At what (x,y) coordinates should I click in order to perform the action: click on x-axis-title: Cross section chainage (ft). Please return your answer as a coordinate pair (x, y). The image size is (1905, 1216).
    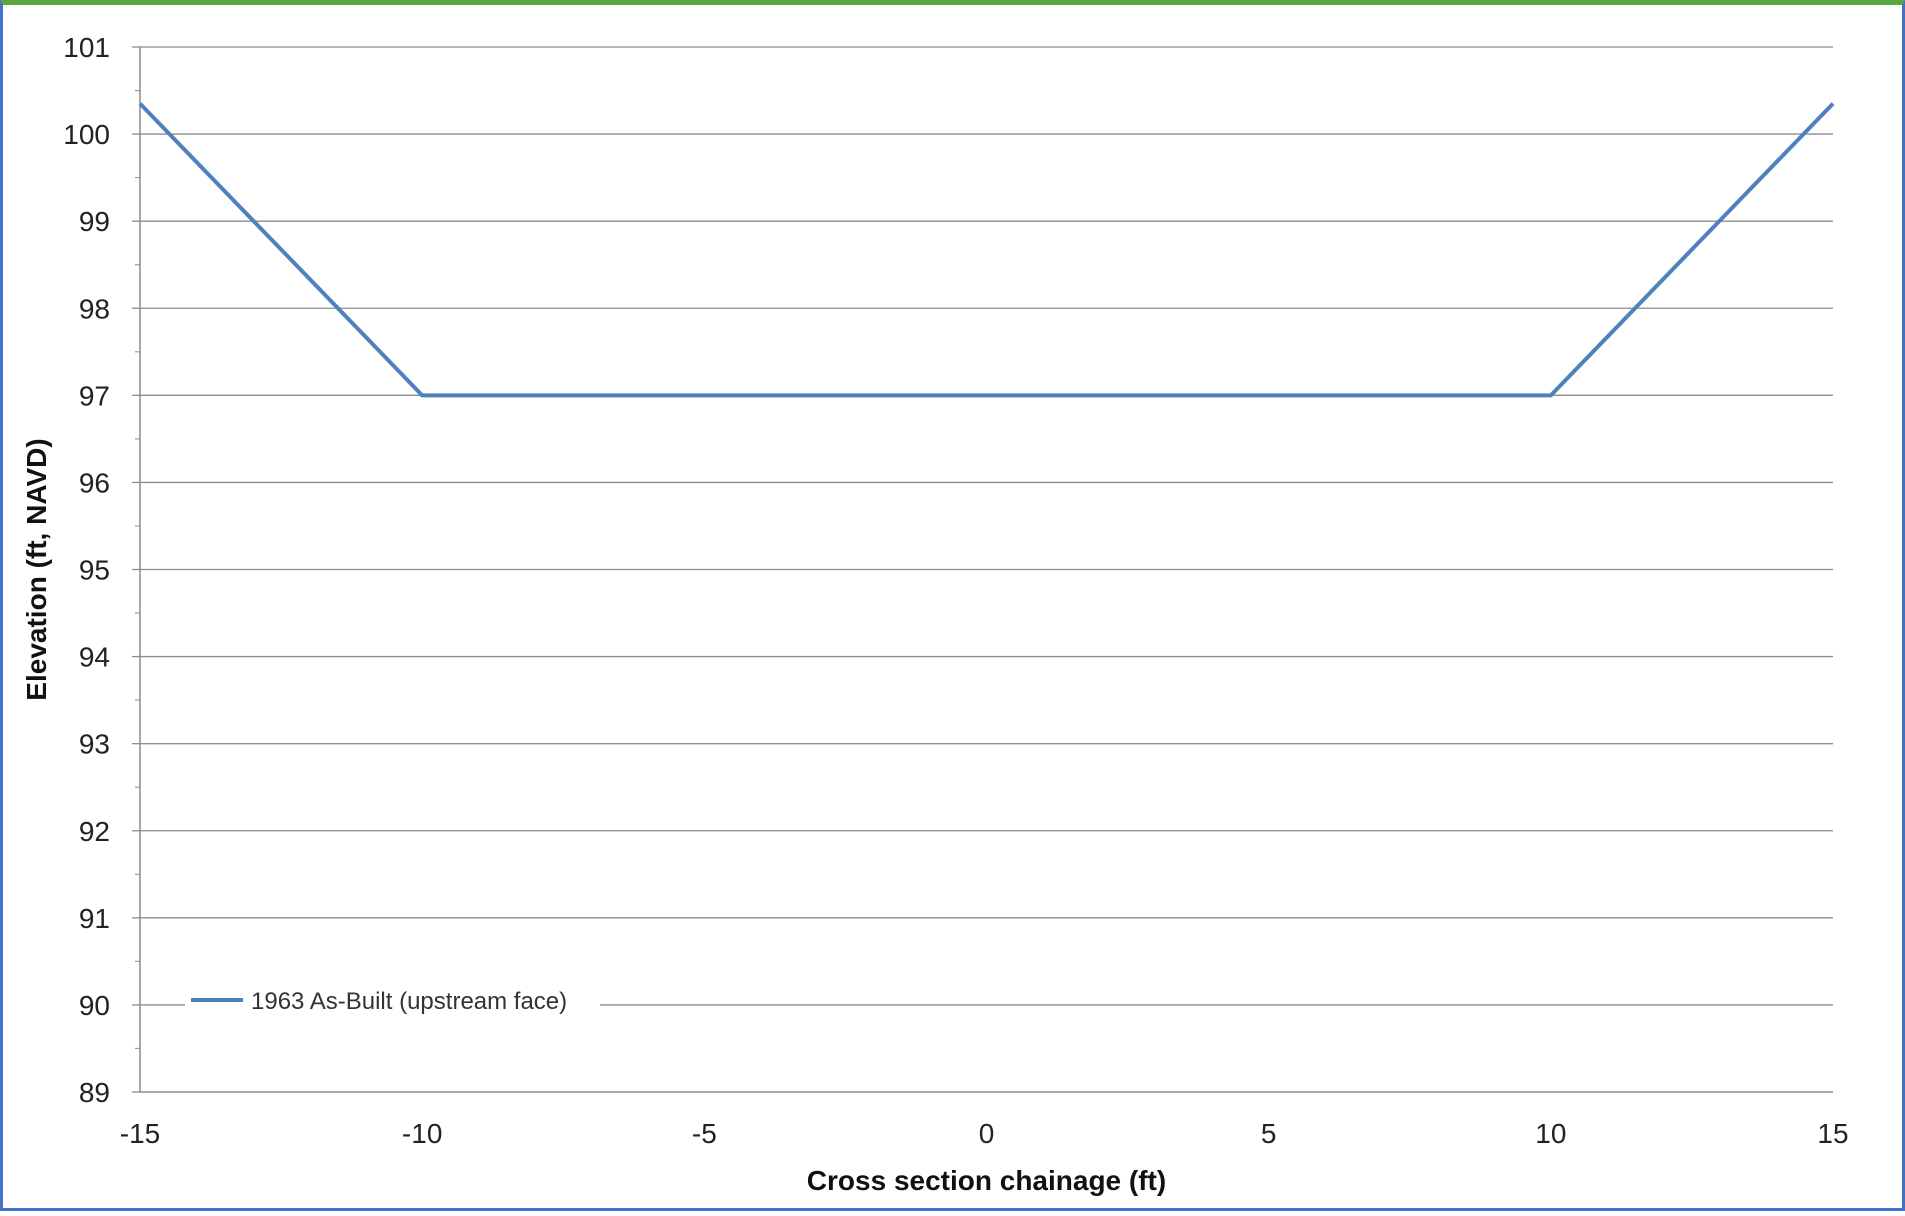
    Looking at the image, I should click on (986, 1180).